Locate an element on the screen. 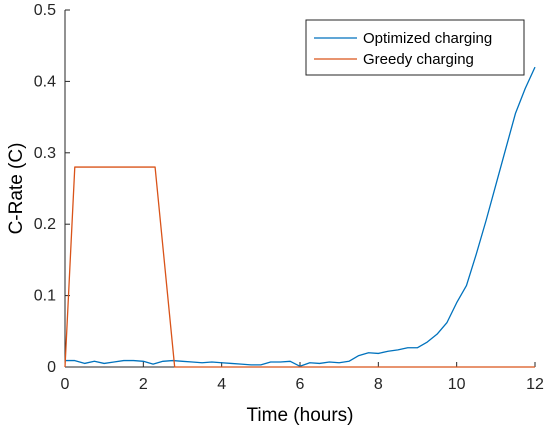 The image size is (550, 436). legend: Optimized charging Greedy charging is located at coordinates (415, 47).